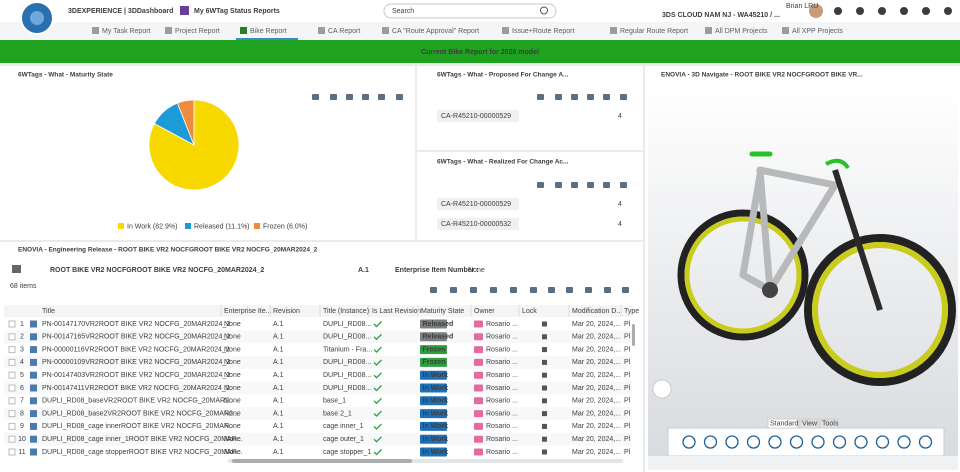  I want to click on tab: Project Report, so click(197, 31).